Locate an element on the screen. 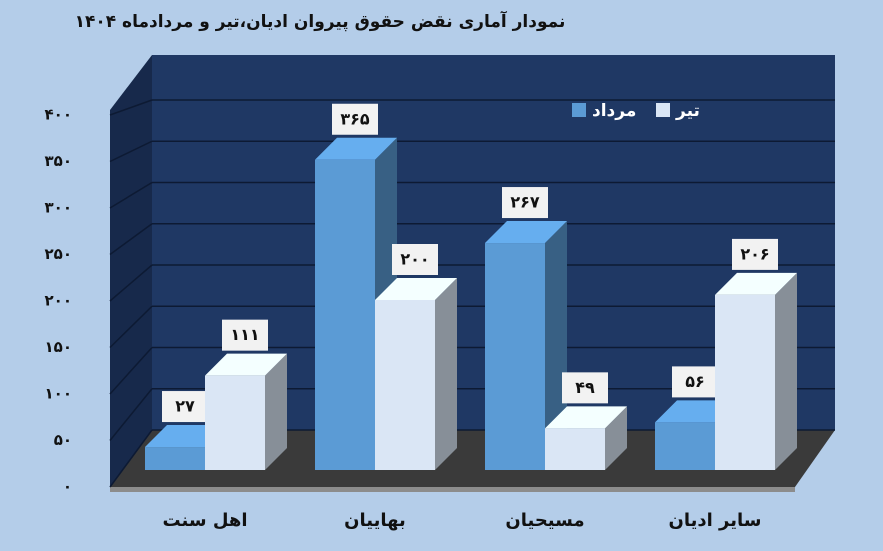 The width and height of the screenshot is (883, 551). y-tick-label: ۵۰ is located at coordinates (63, 440).